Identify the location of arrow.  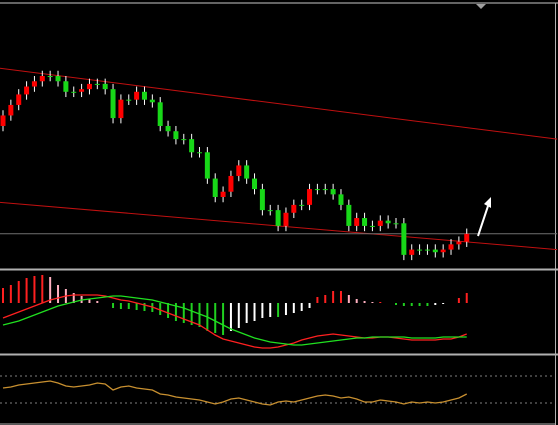
(484, 217).